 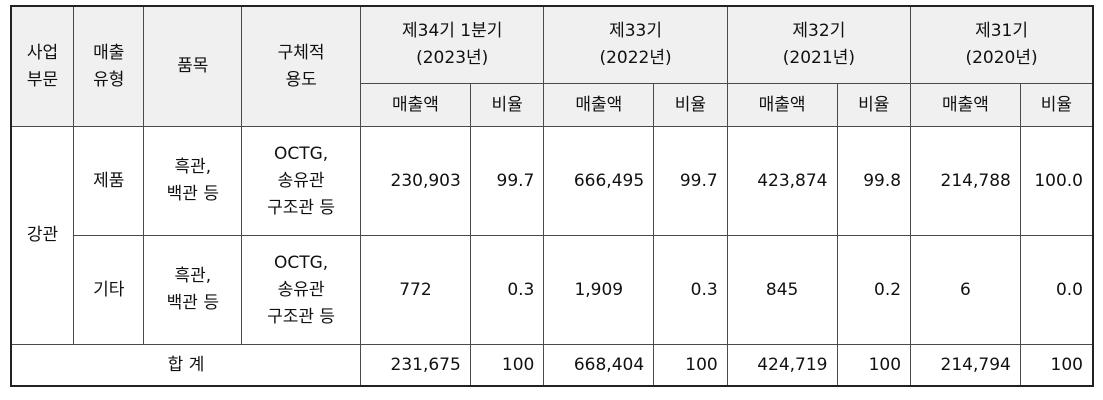 What do you see at coordinates (965, 181) in the screenshot?
I see `amount-cell: 214,788` at bounding box center [965, 181].